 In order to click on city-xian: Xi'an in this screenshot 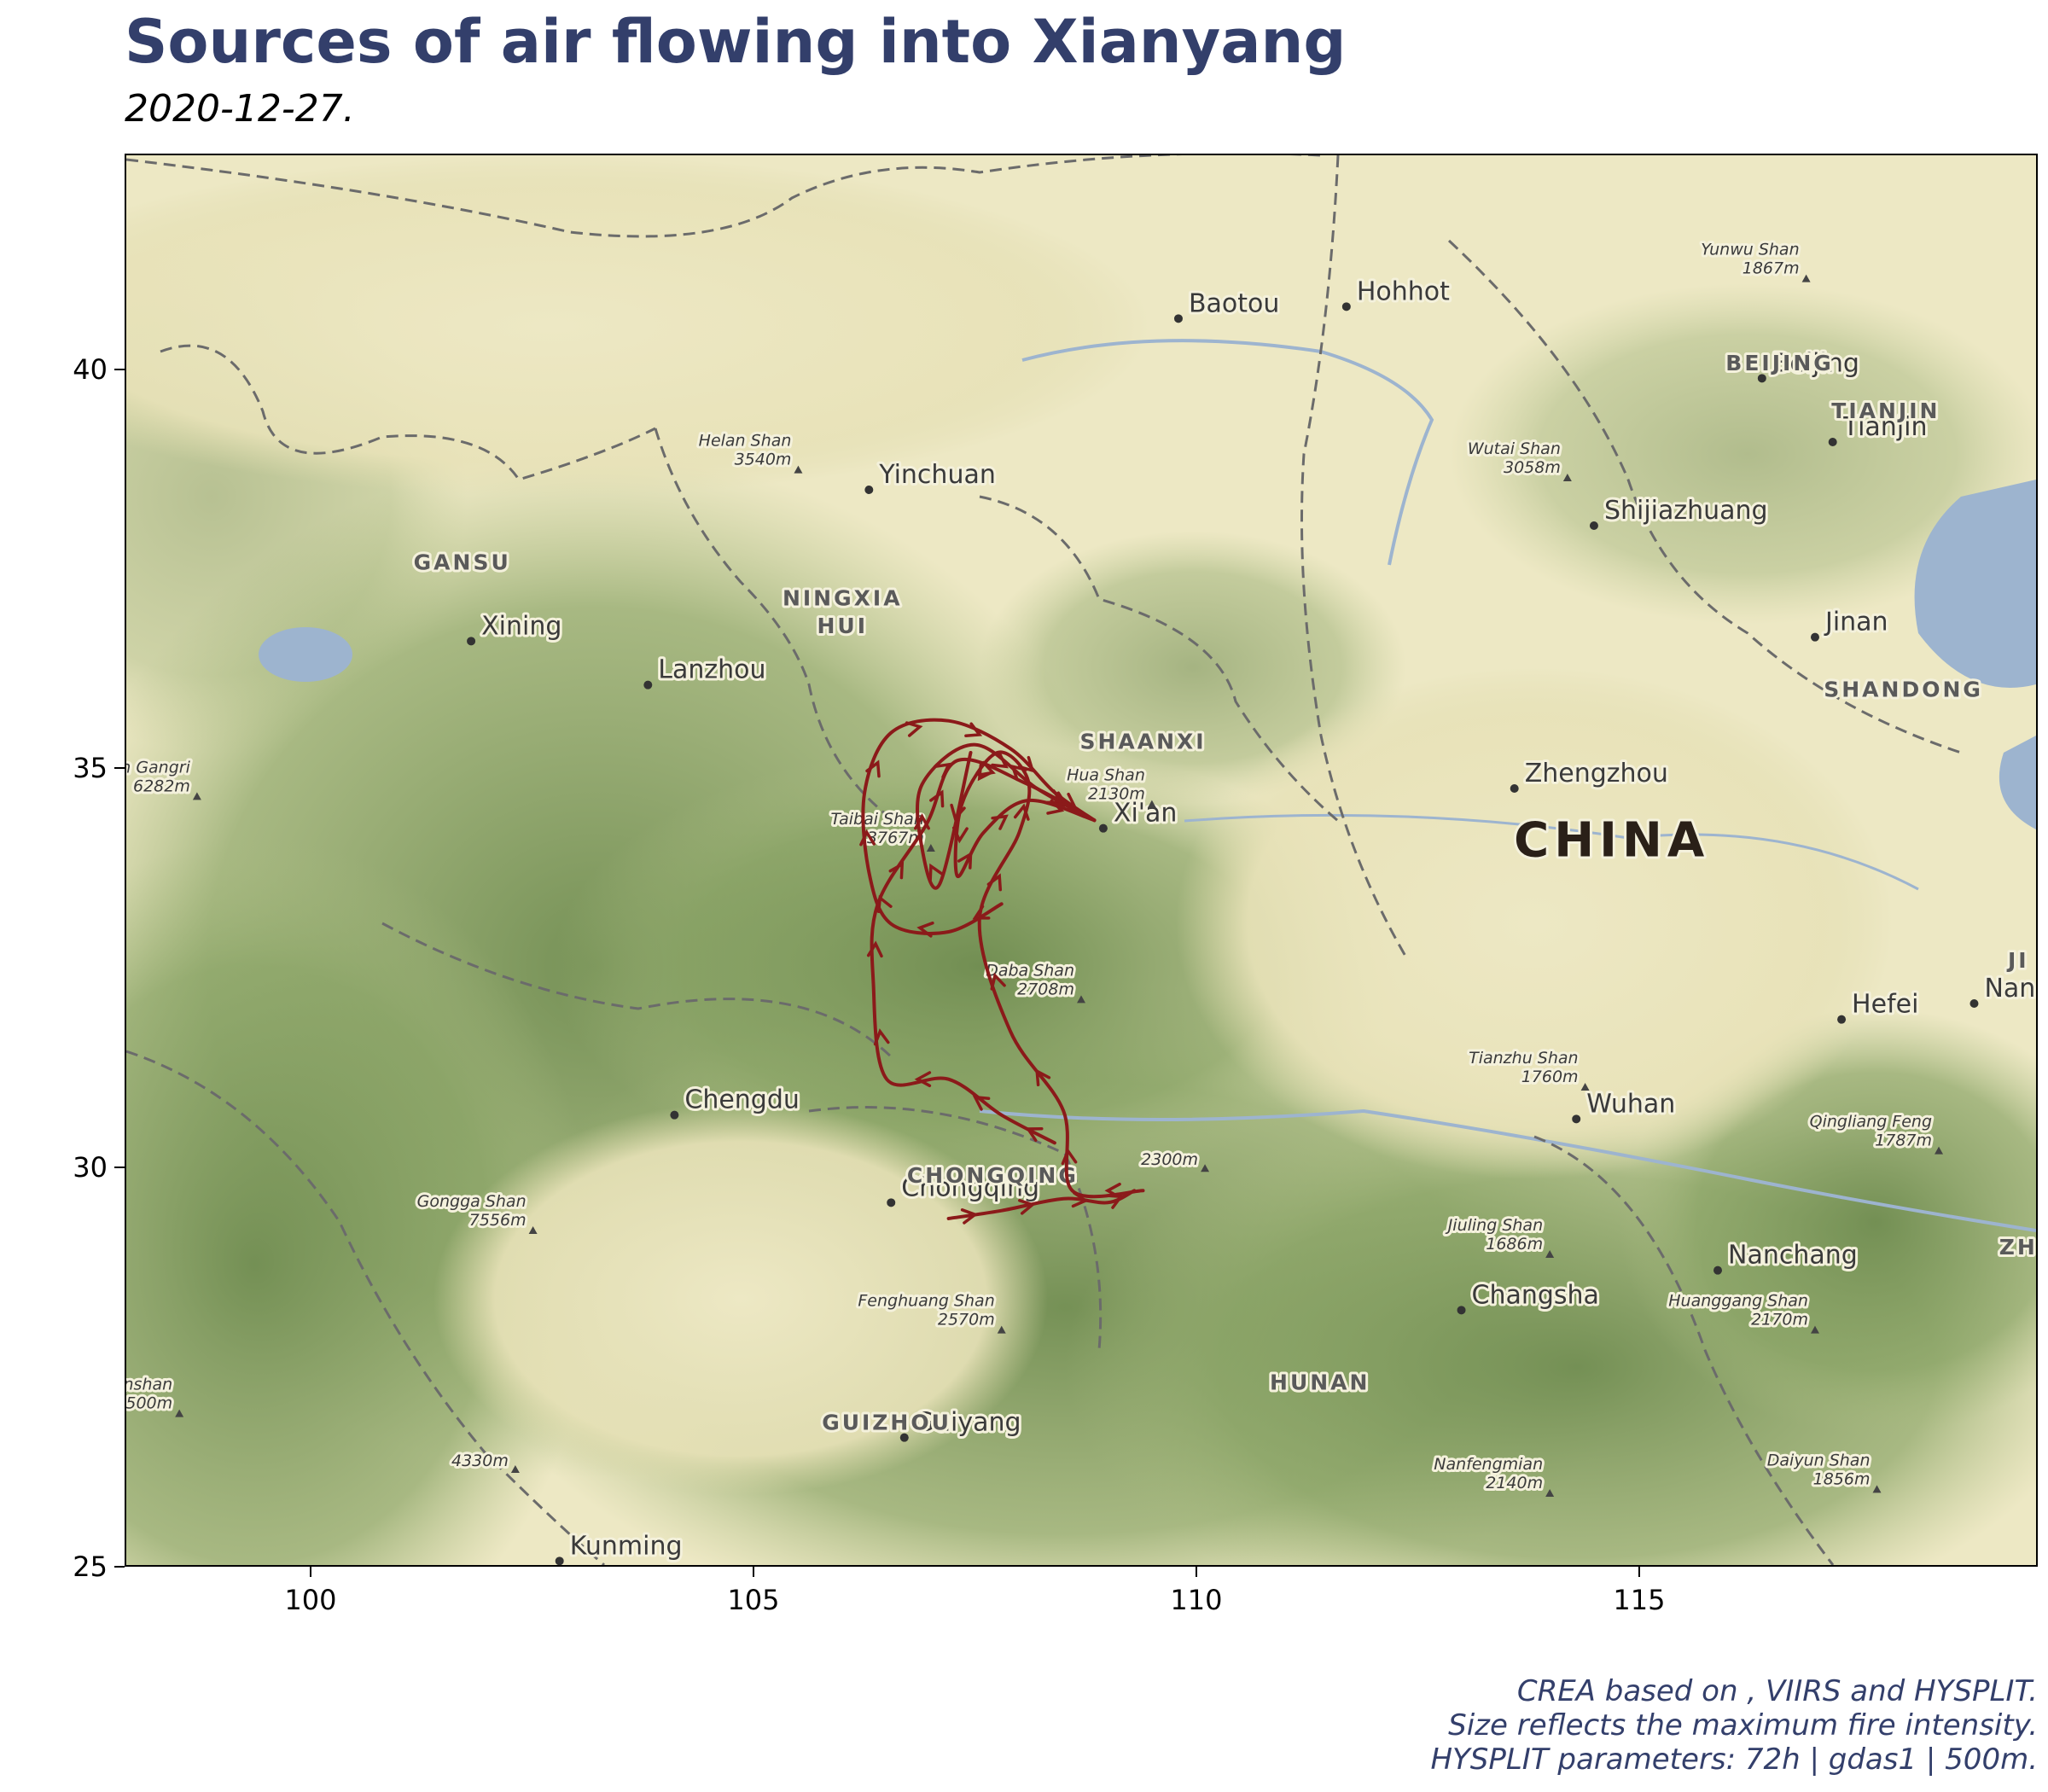, I will do `click(1138, 814)`.